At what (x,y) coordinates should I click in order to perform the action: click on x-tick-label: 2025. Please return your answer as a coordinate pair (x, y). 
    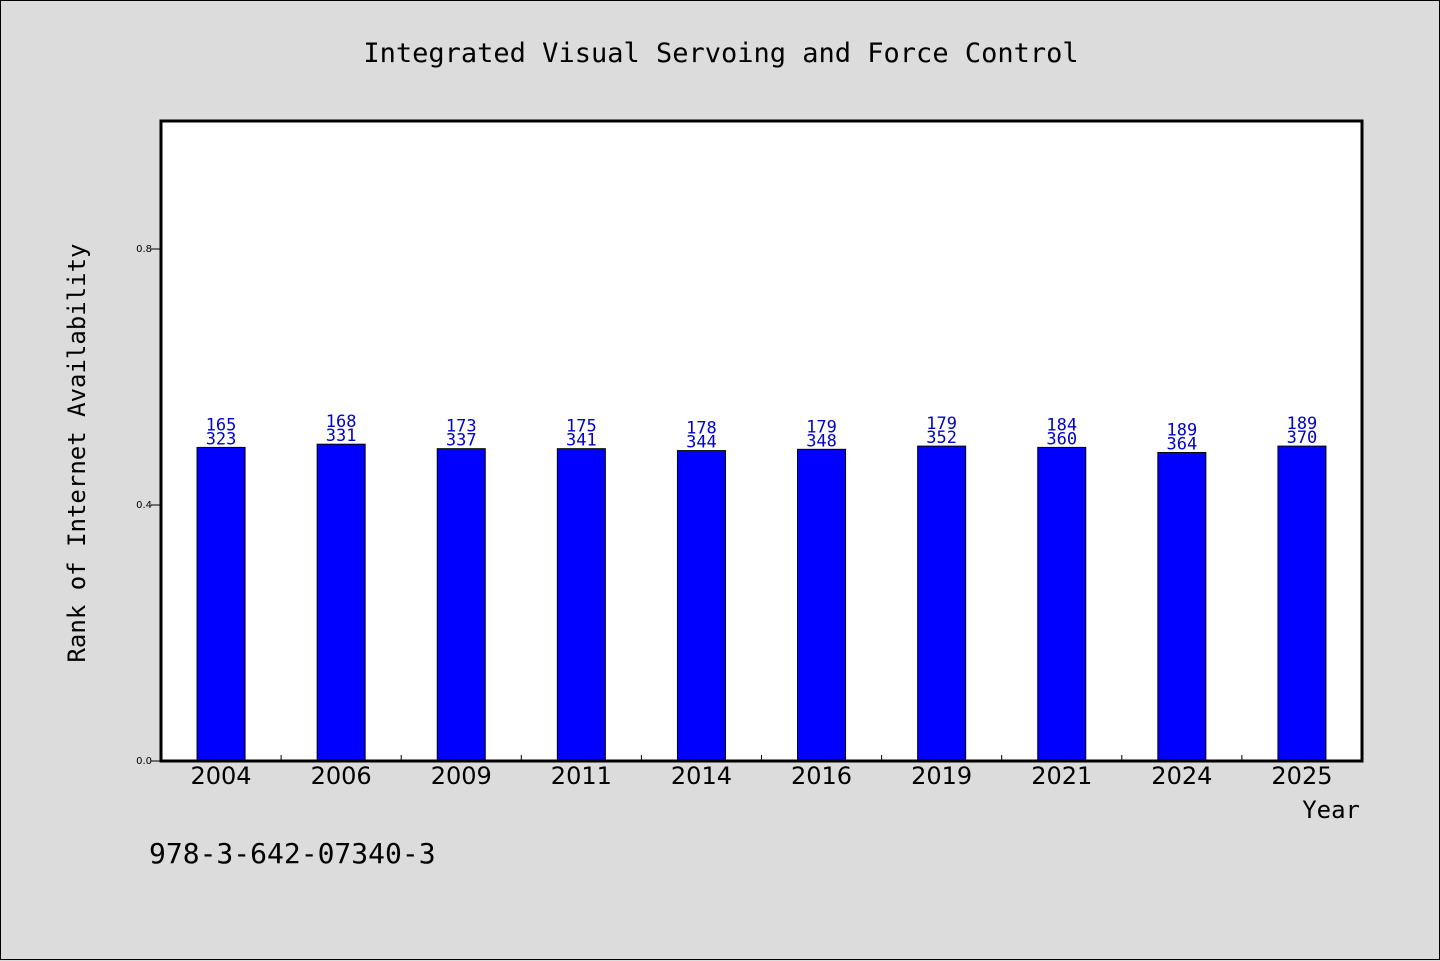
    Looking at the image, I should click on (1301, 776).